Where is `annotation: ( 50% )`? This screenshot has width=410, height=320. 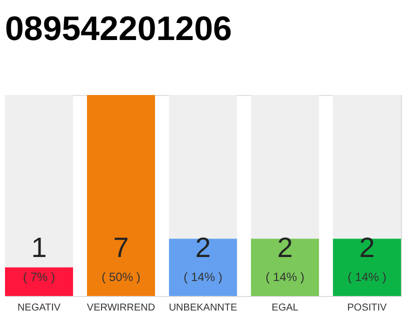
annotation: ( 50% ) is located at coordinates (121, 277).